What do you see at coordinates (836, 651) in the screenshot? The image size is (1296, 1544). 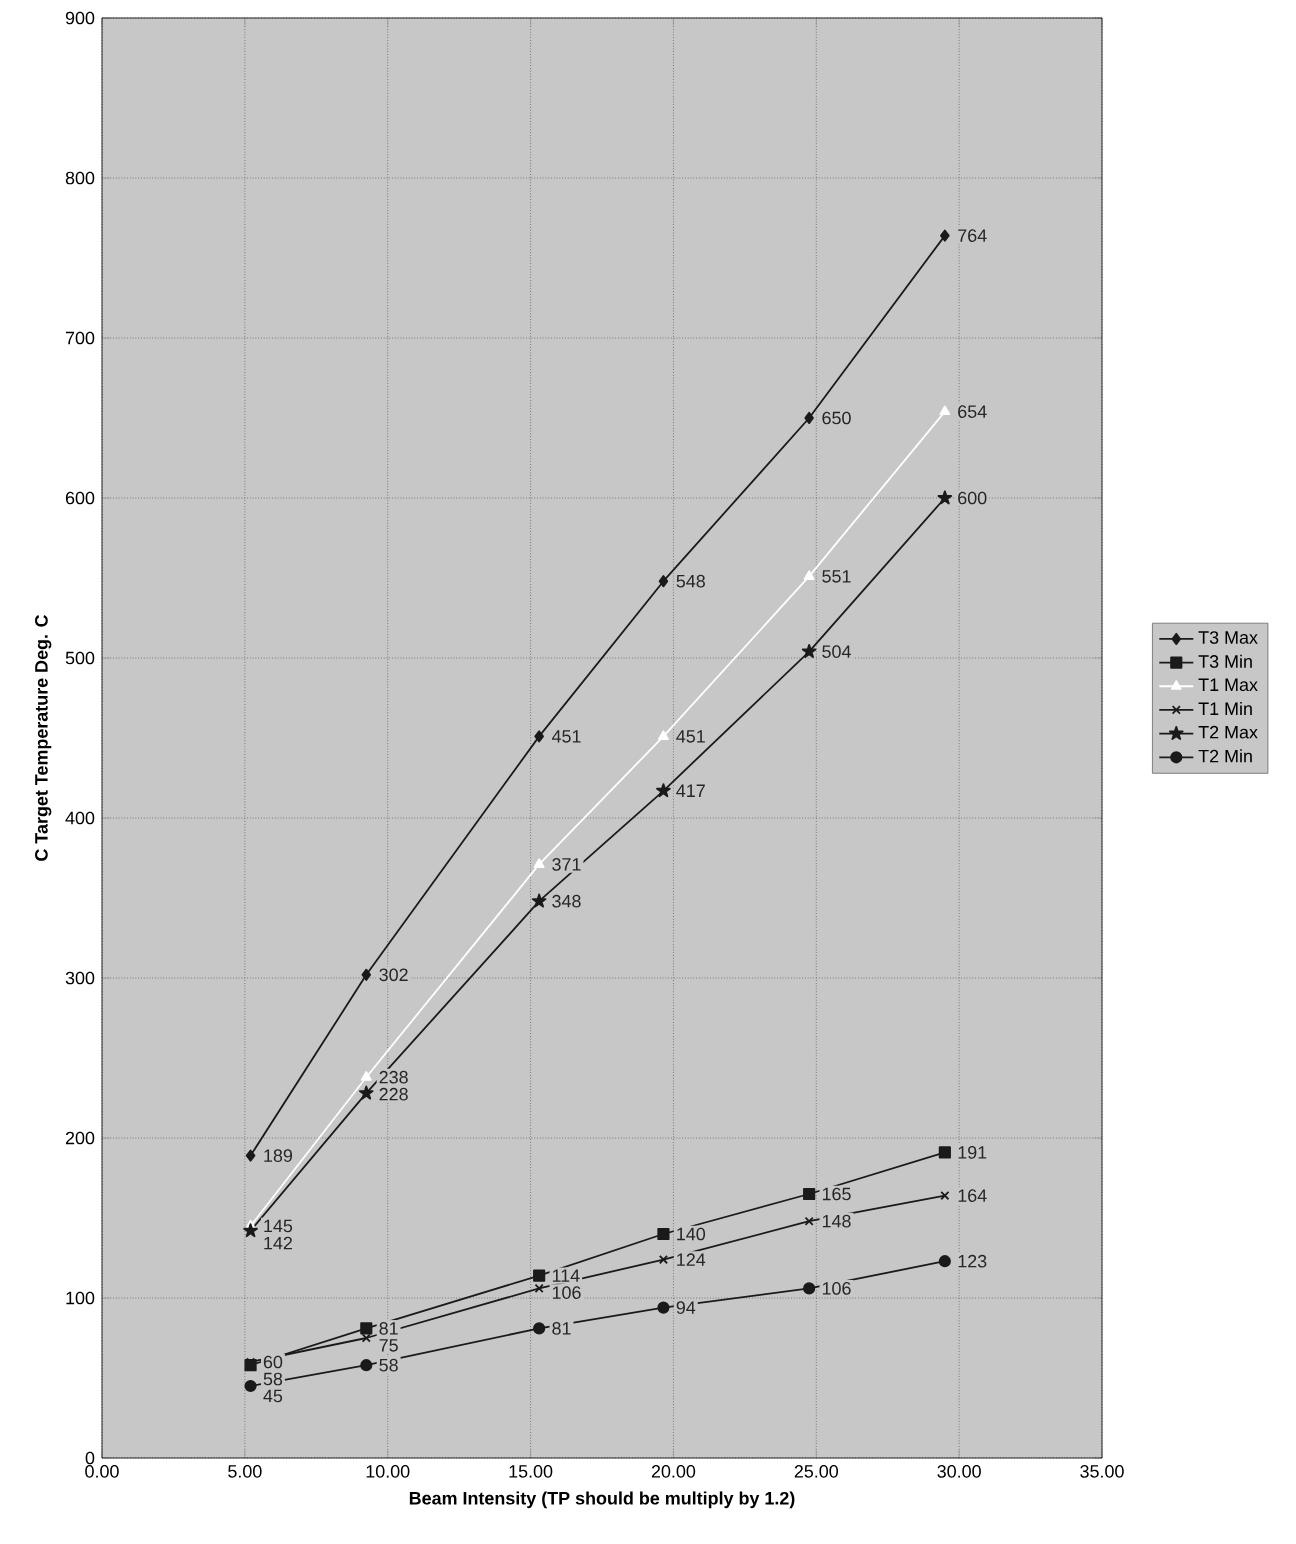 I see `data-label: 504` at bounding box center [836, 651].